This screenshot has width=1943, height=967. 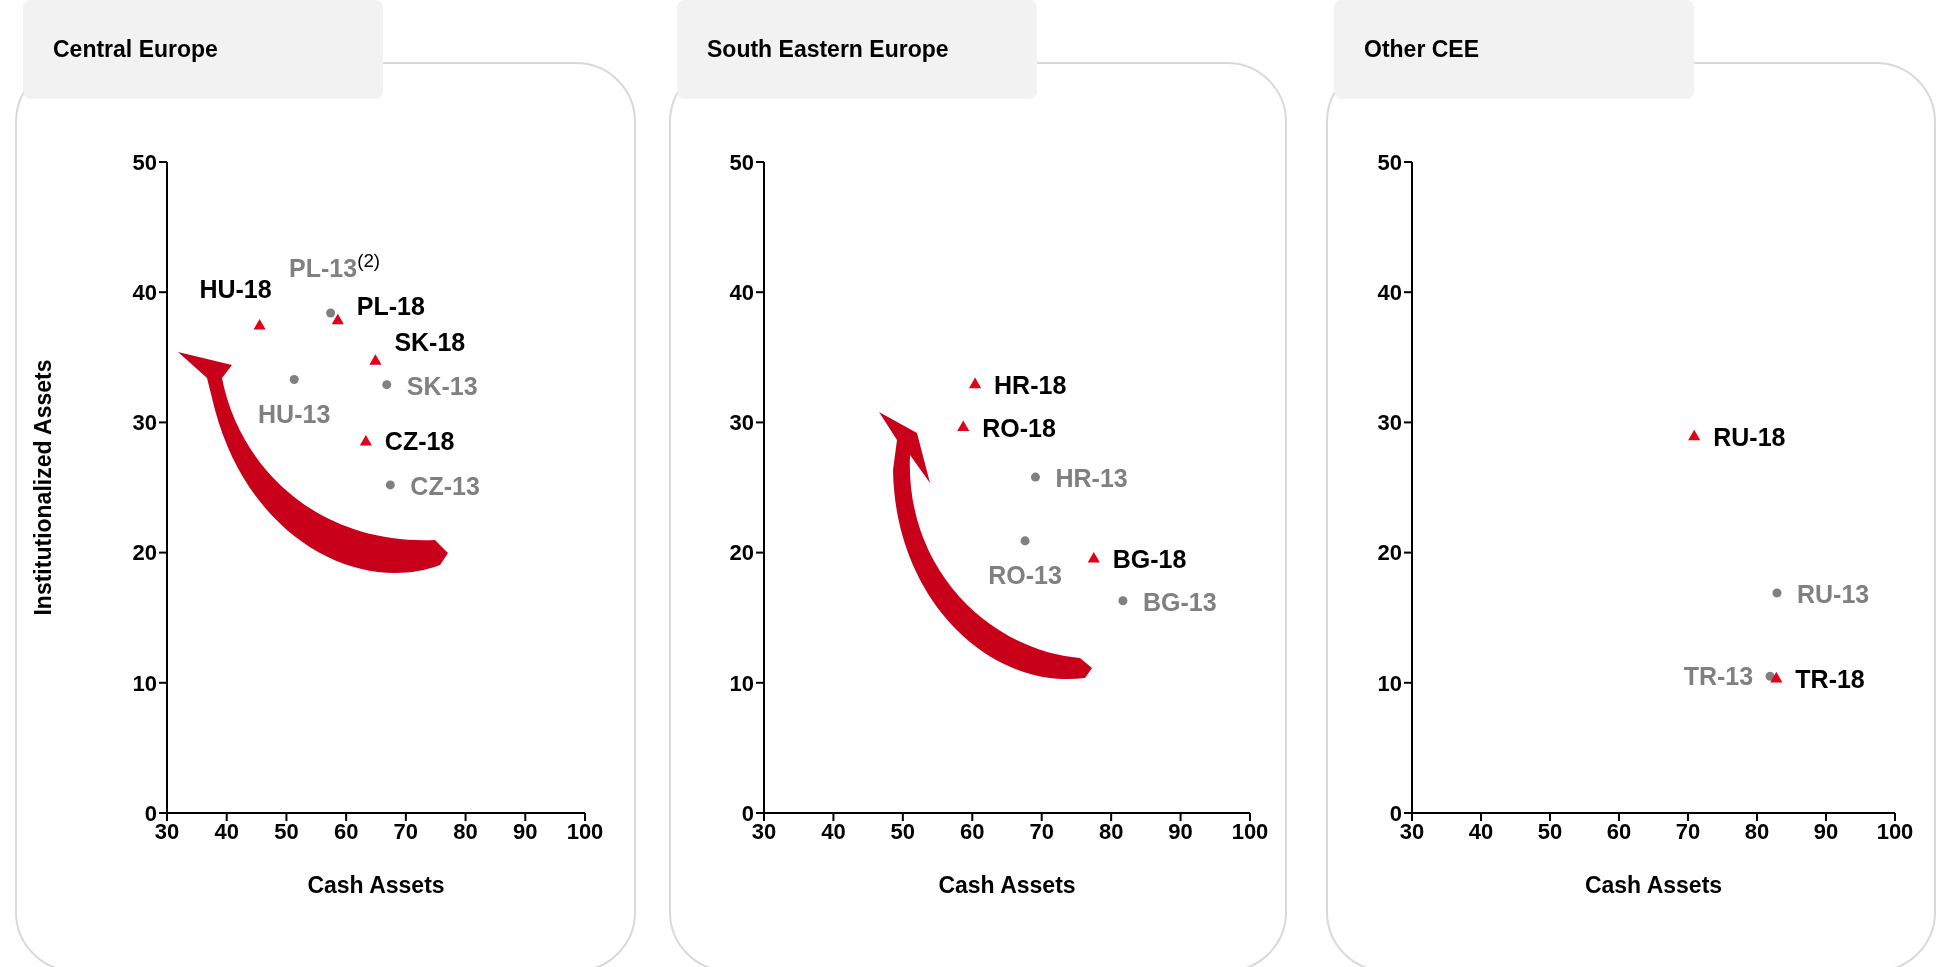 What do you see at coordinates (43, 487) in the screenshot?
I see `y-axis-title: Institutionalized Assets` at bounding box center [43, 487].